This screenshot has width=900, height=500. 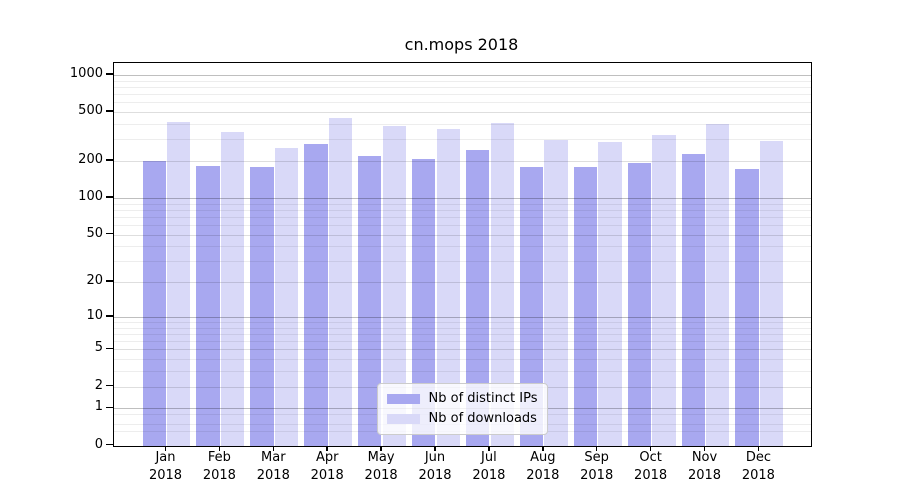 What do you see at coordinates (597, 466) in the screenshot?
I see `x-tick-label-sep: Sep 2018` at bounding box center [597, 466].